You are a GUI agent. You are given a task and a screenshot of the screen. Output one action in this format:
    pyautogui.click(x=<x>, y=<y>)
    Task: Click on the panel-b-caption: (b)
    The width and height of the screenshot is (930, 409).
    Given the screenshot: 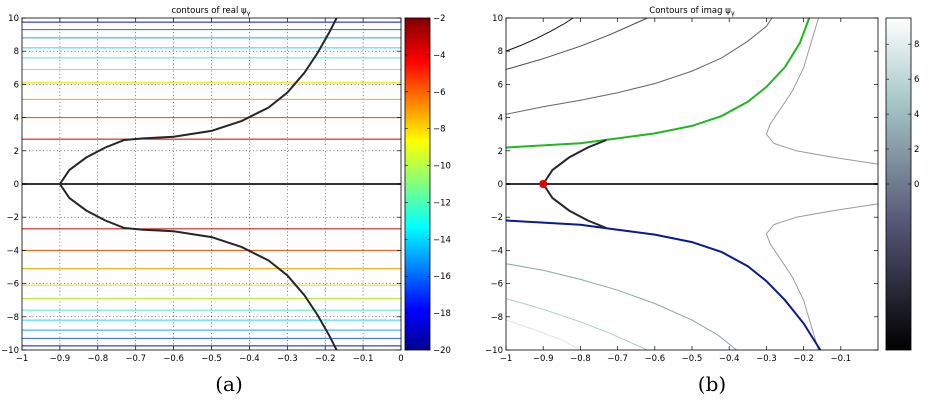 What is the action you would take?
    pyautogui.click(x=712, y=384)
    